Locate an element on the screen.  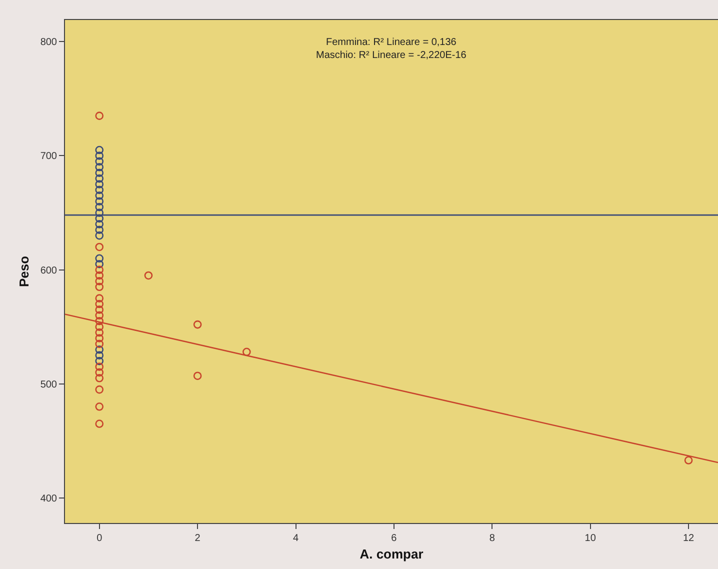
x-tick-label: 10 is located at coordinates (590, 538).